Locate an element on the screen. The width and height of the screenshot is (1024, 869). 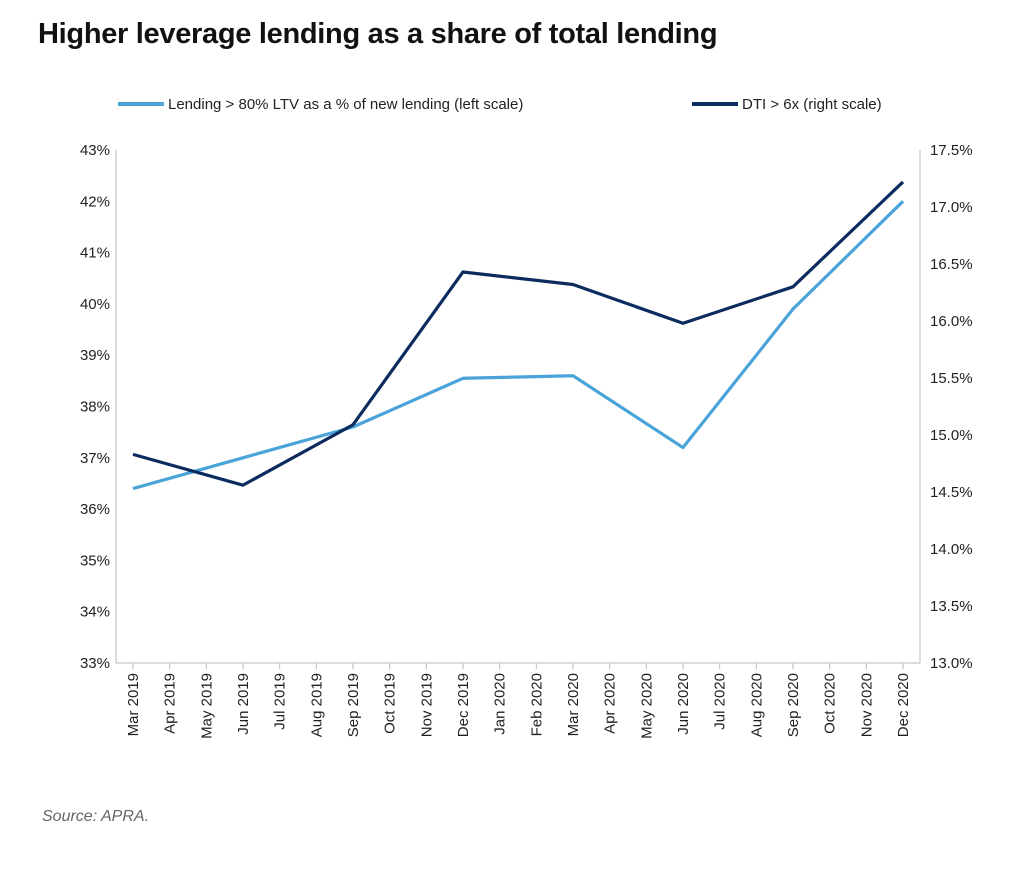
x-tick-label: Jun 2020 is located at coordinates (683, 704).